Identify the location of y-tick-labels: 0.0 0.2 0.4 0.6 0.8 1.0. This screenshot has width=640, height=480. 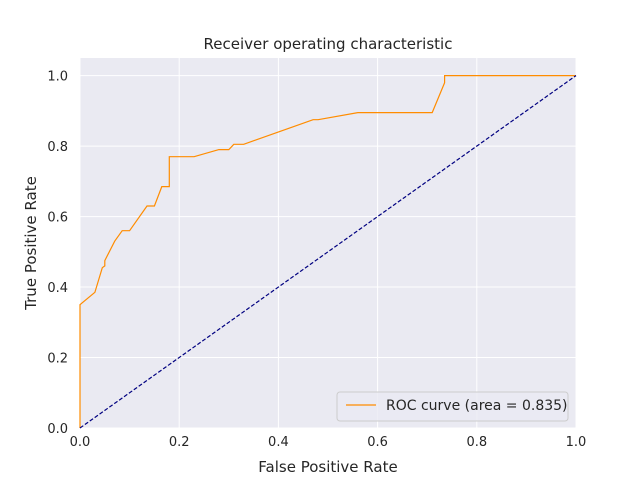
(57, 253).